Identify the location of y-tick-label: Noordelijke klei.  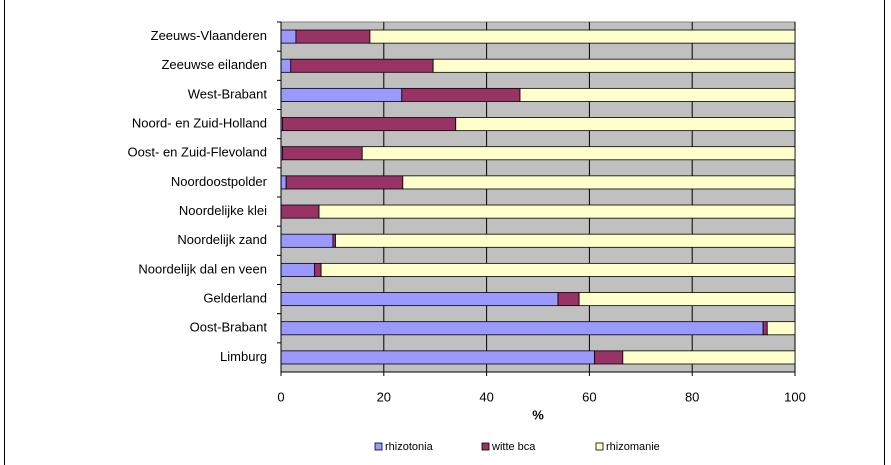
(223, 210).